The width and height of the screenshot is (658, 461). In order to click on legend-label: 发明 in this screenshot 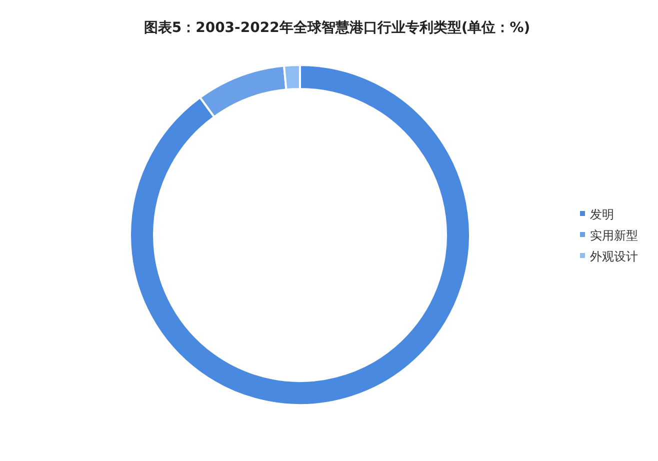, I will do `click(602, 214)`.